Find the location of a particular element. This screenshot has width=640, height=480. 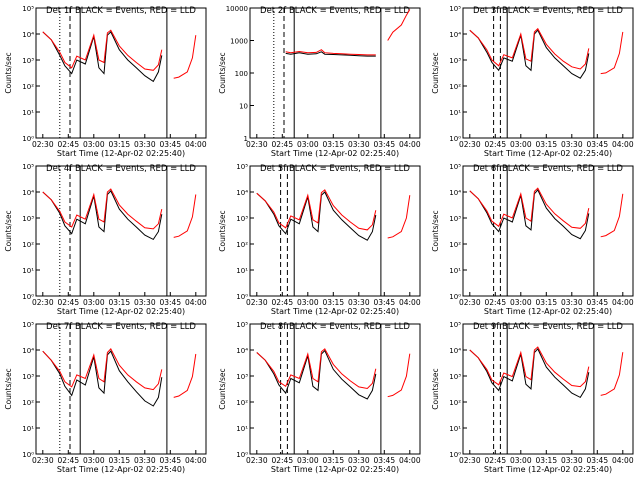

panel-title: Det 1f BLACK = Events, RED = LLD is located at coordinates (121, 11).